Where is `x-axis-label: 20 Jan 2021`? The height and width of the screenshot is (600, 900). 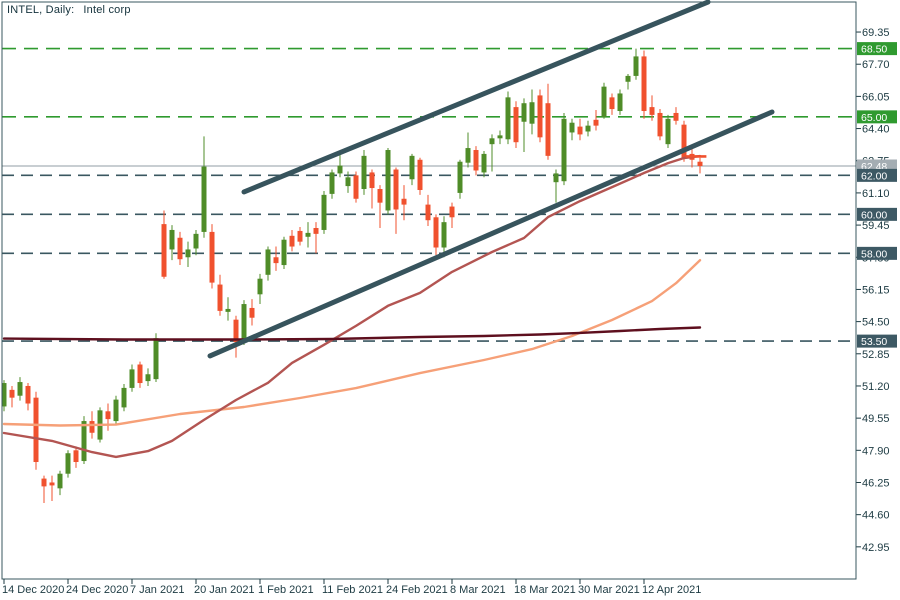 x-axis-label: 20 Jan 2021 is located at coordinates (224, 590).